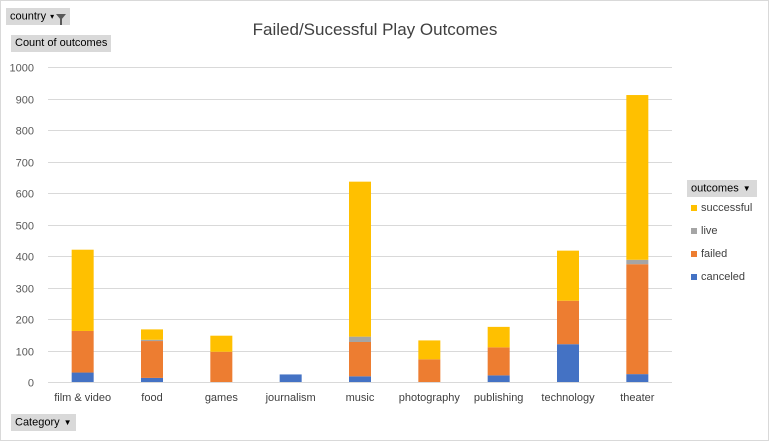  I want to click on legend-item-canceled: canceled, so click(718, 277).